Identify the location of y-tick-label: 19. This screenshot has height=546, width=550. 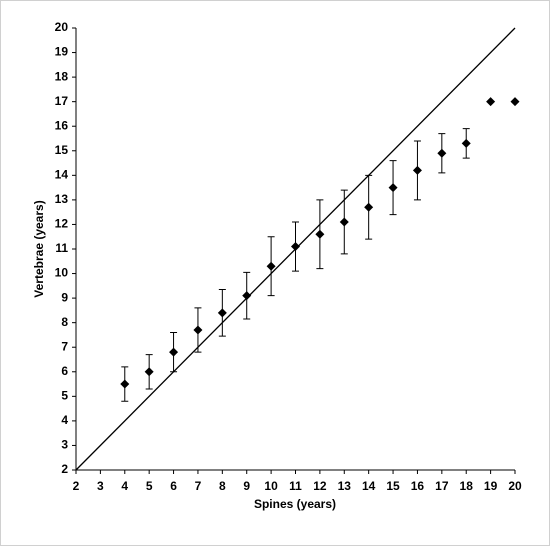
(62, 52).